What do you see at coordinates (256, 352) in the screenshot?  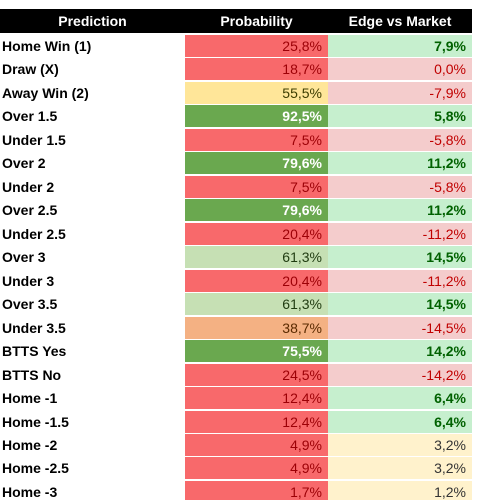 I see `probability-cell: 75,5%` at bounding box center [256, 352].